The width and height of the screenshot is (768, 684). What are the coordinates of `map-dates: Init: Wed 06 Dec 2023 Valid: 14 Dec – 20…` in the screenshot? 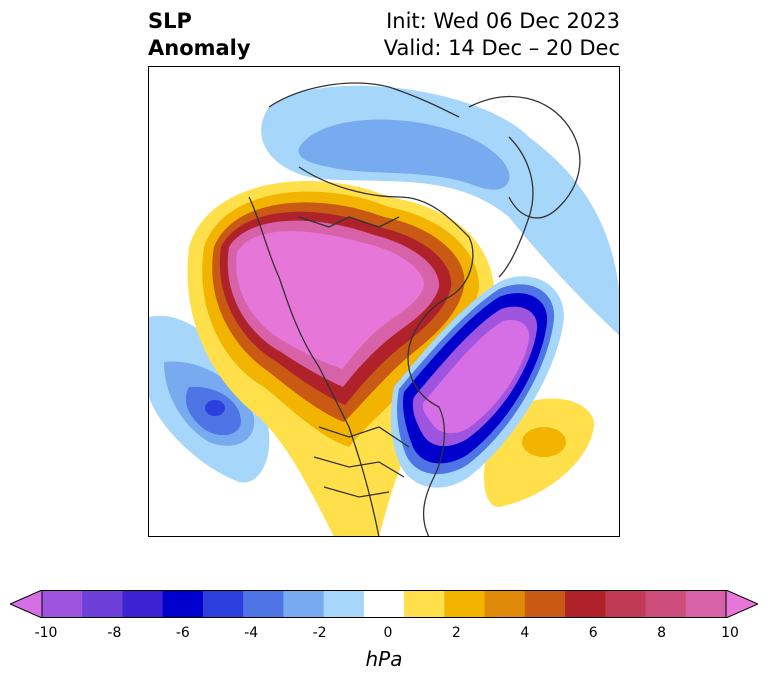 It's located at (502, 35).